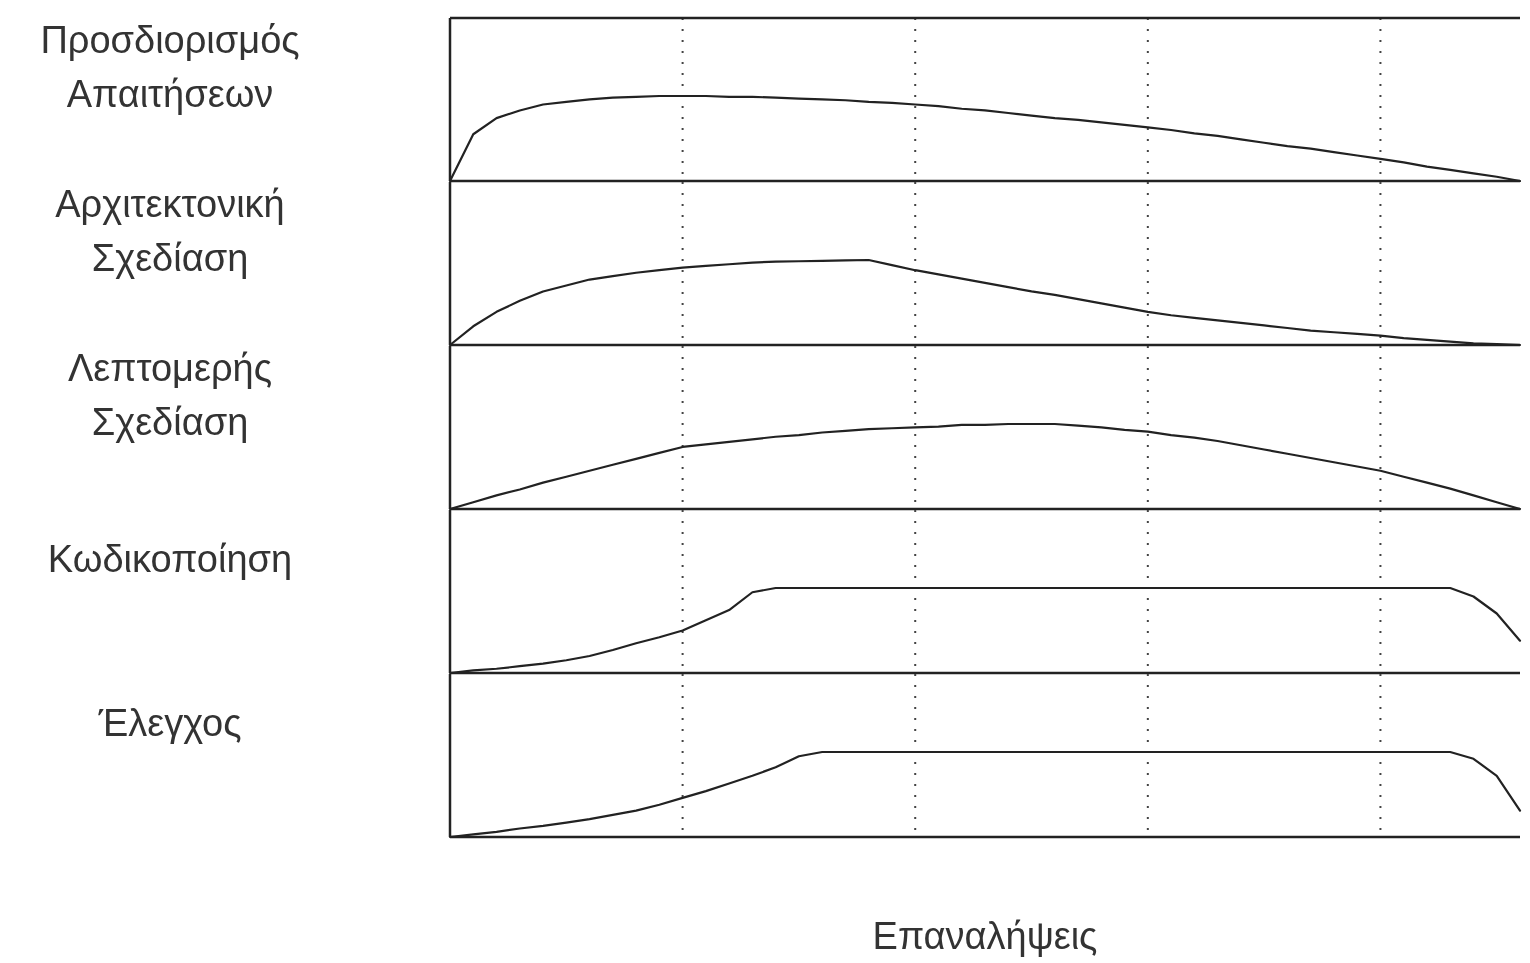 Image resolution: width=1530 pixels, height=963 pixels. I want to click on y-axis-title: Κωδικοποίηση, so click(170, 559).